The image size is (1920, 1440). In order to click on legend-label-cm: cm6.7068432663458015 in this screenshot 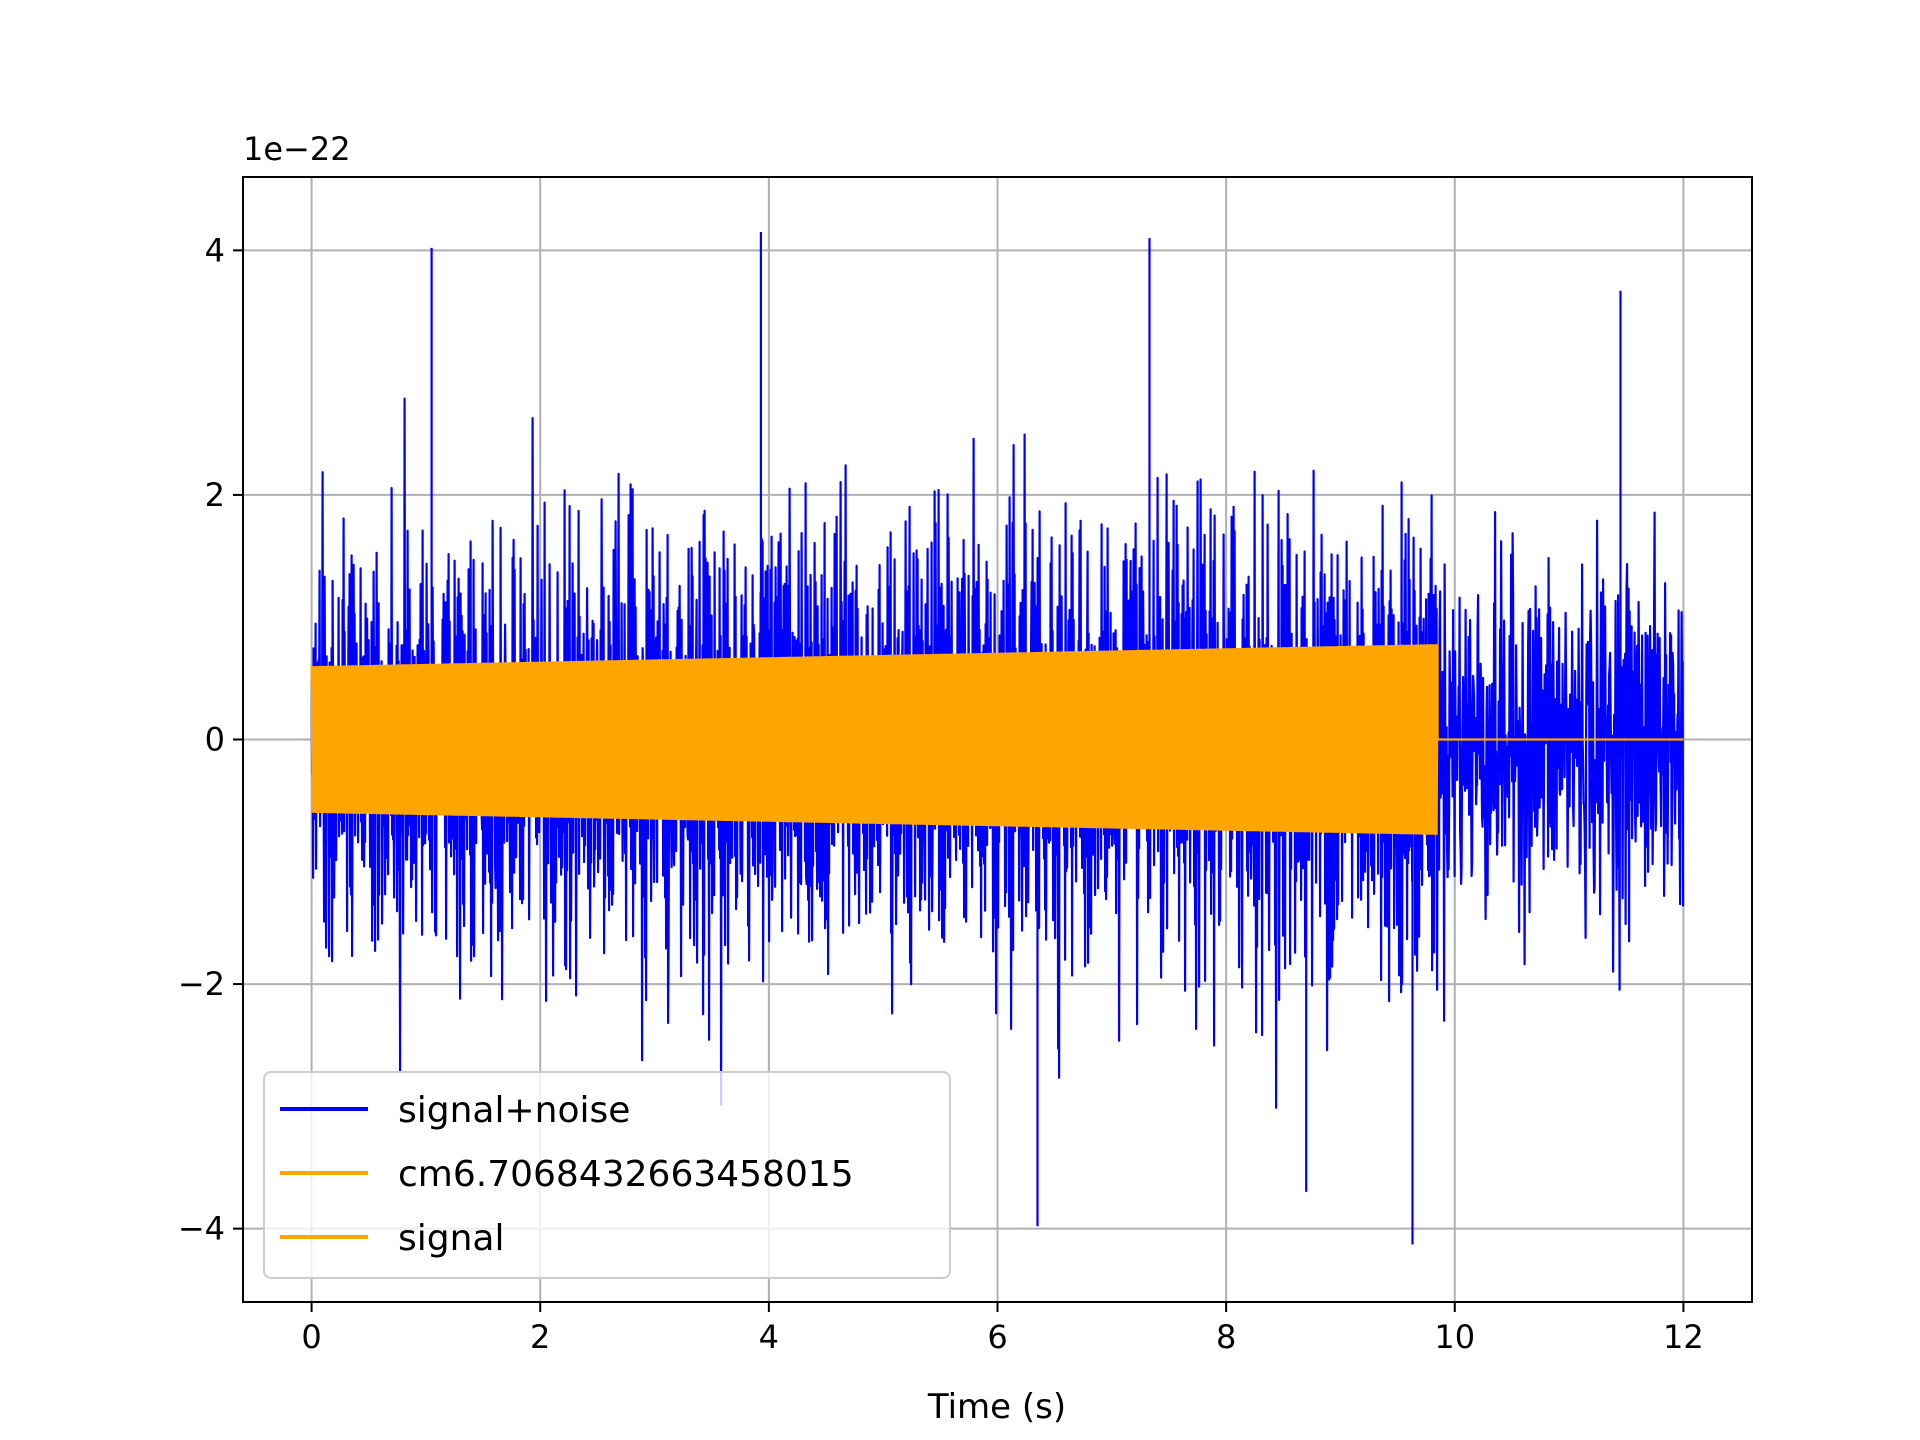, I will do `click(626, 1174)`.